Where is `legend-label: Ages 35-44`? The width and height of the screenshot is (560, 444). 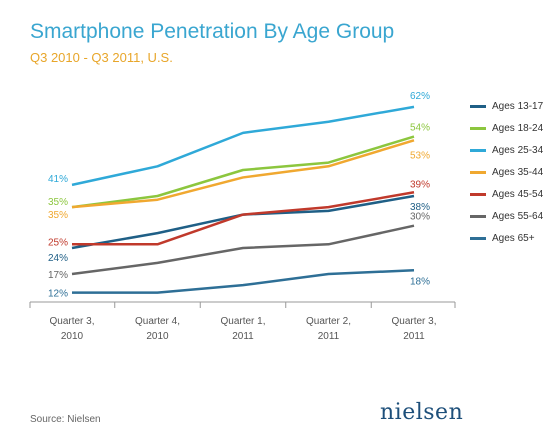
legend-label: Ages 35-44 is located at coordinates (518, 172).